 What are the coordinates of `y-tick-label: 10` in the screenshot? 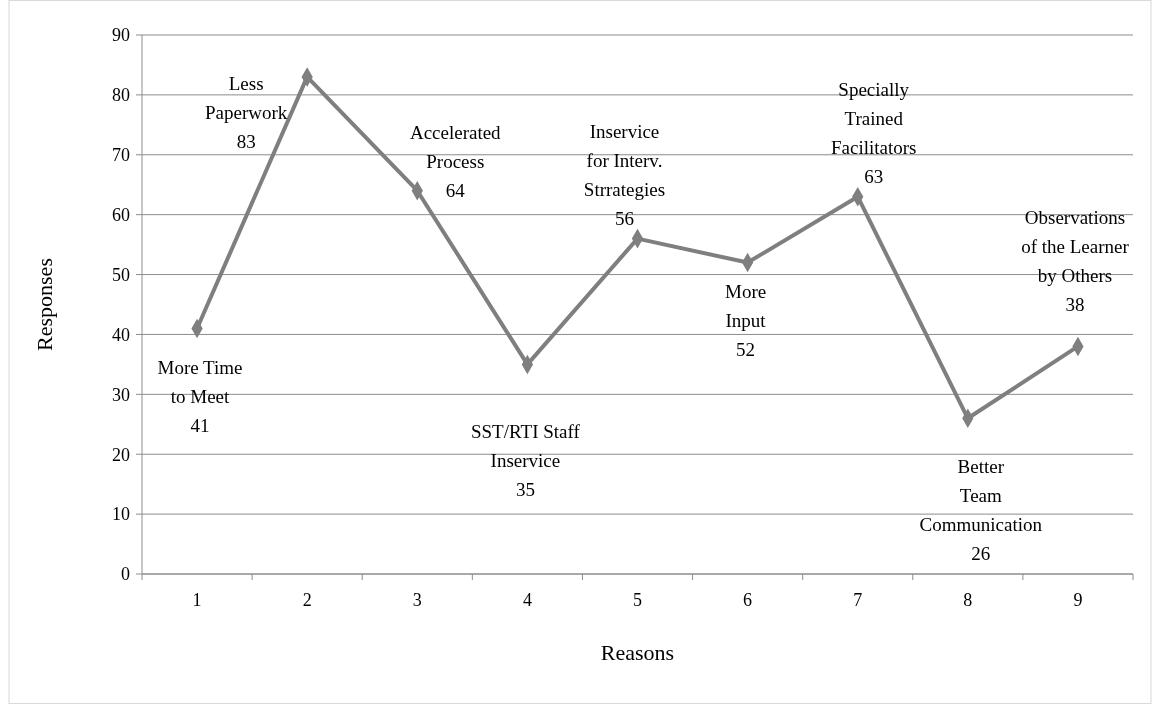 It's located at (121, 514).